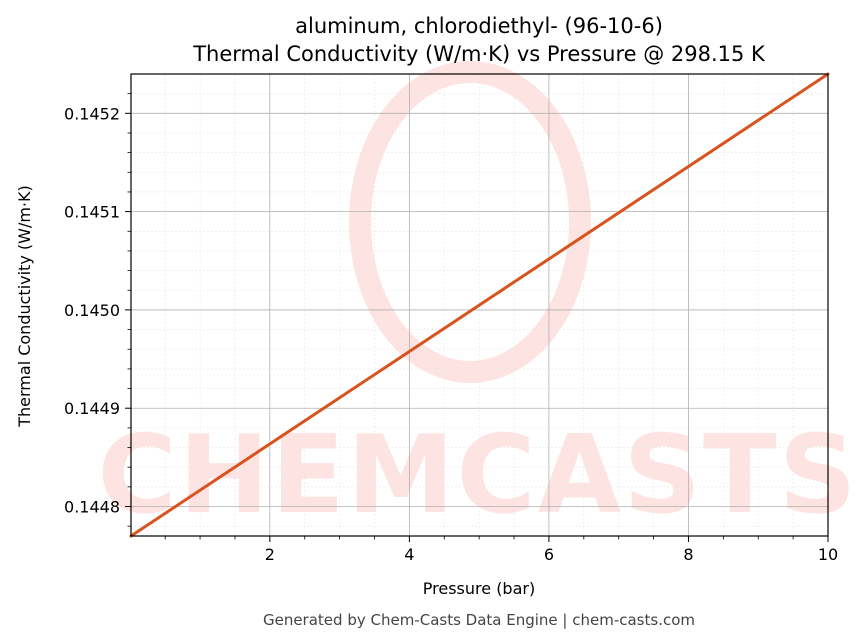 Image resolution: width=856 pixels, height=644 pixels. What do you see at coordinates (549, 554) in the screenshot?
I see `x-tick-label: 6` at bounding box center [549, 554].